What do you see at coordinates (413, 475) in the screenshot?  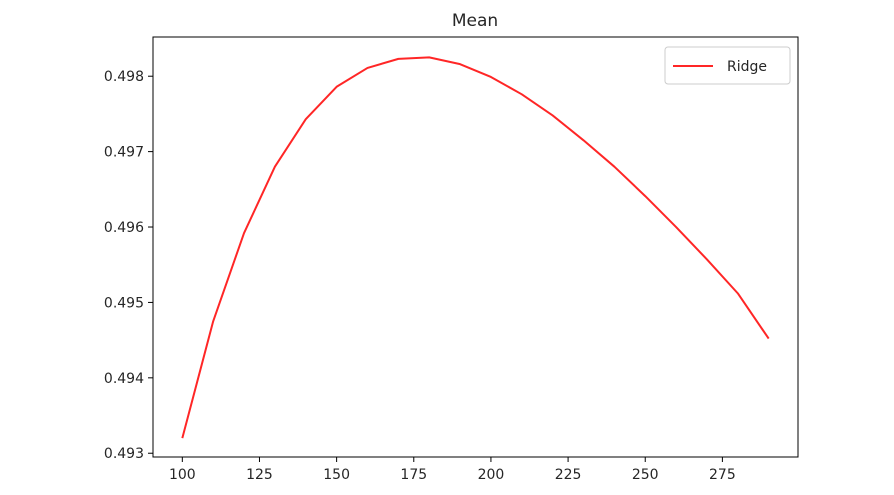 I see `x-tick-label: 175` at bounding box center [413, 475].